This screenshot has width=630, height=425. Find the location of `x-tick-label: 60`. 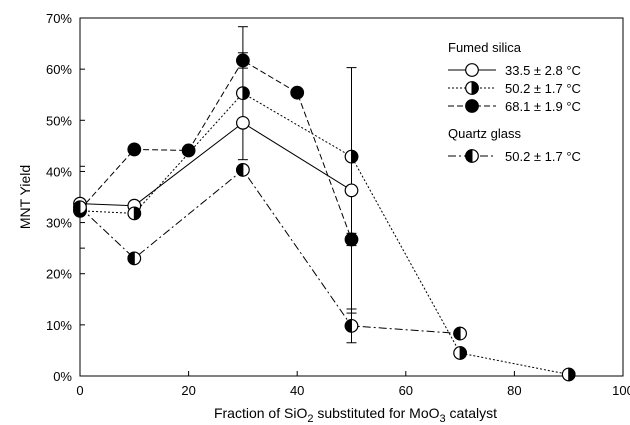

x-tick-label: 60 is located at coordinates (406, 390).